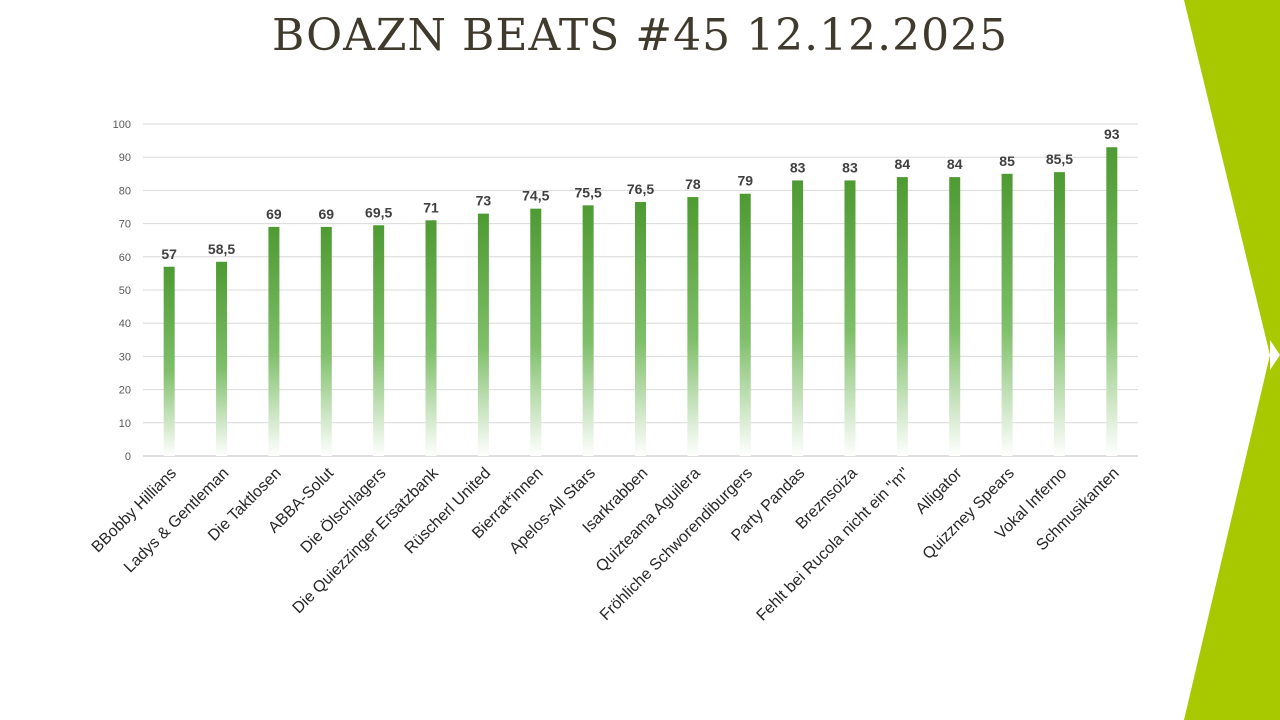 This screenshot has width=1280, height=720. What do you see at coordinates (431, 207) in the screenshot?
I see `data-label: 71` at bounding box center [431, 207].